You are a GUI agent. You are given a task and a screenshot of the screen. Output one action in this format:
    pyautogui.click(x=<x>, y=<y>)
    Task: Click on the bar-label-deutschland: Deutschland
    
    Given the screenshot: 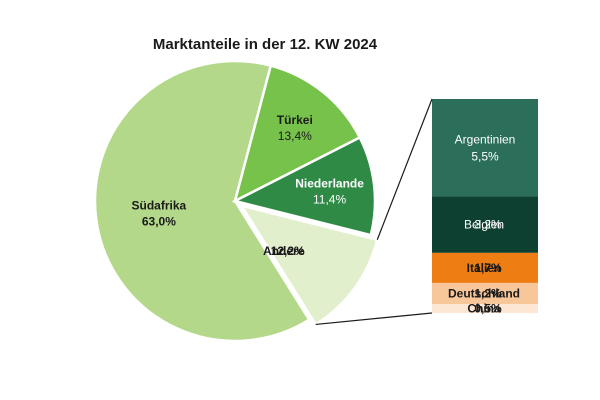 What is the action you would take?
    pyautogui.click(x=484, y=294)
    